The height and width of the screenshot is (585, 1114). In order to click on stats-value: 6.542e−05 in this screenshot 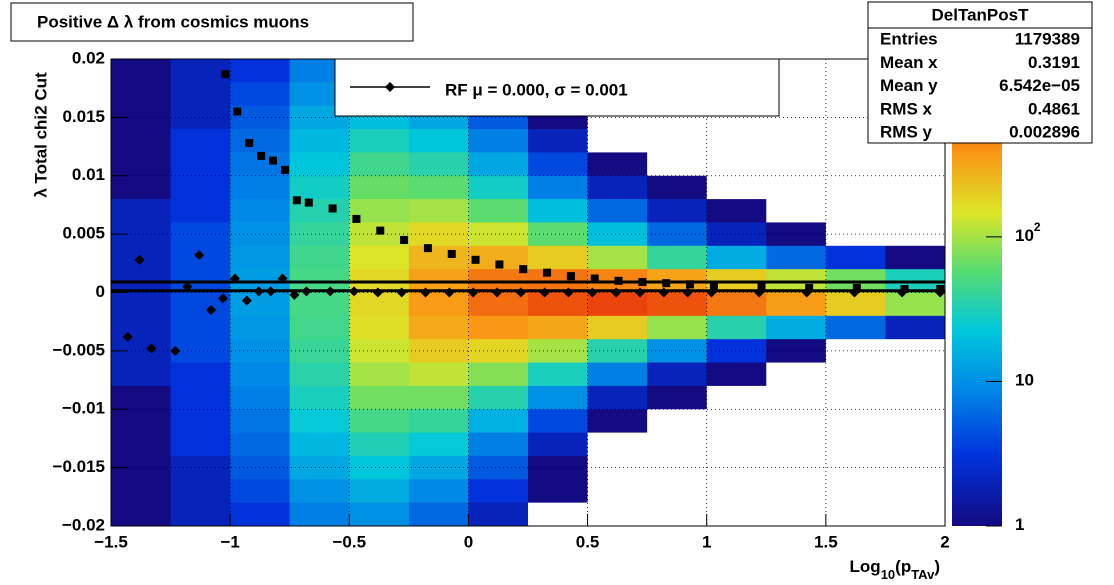, I will do `click(1039, 85)`.